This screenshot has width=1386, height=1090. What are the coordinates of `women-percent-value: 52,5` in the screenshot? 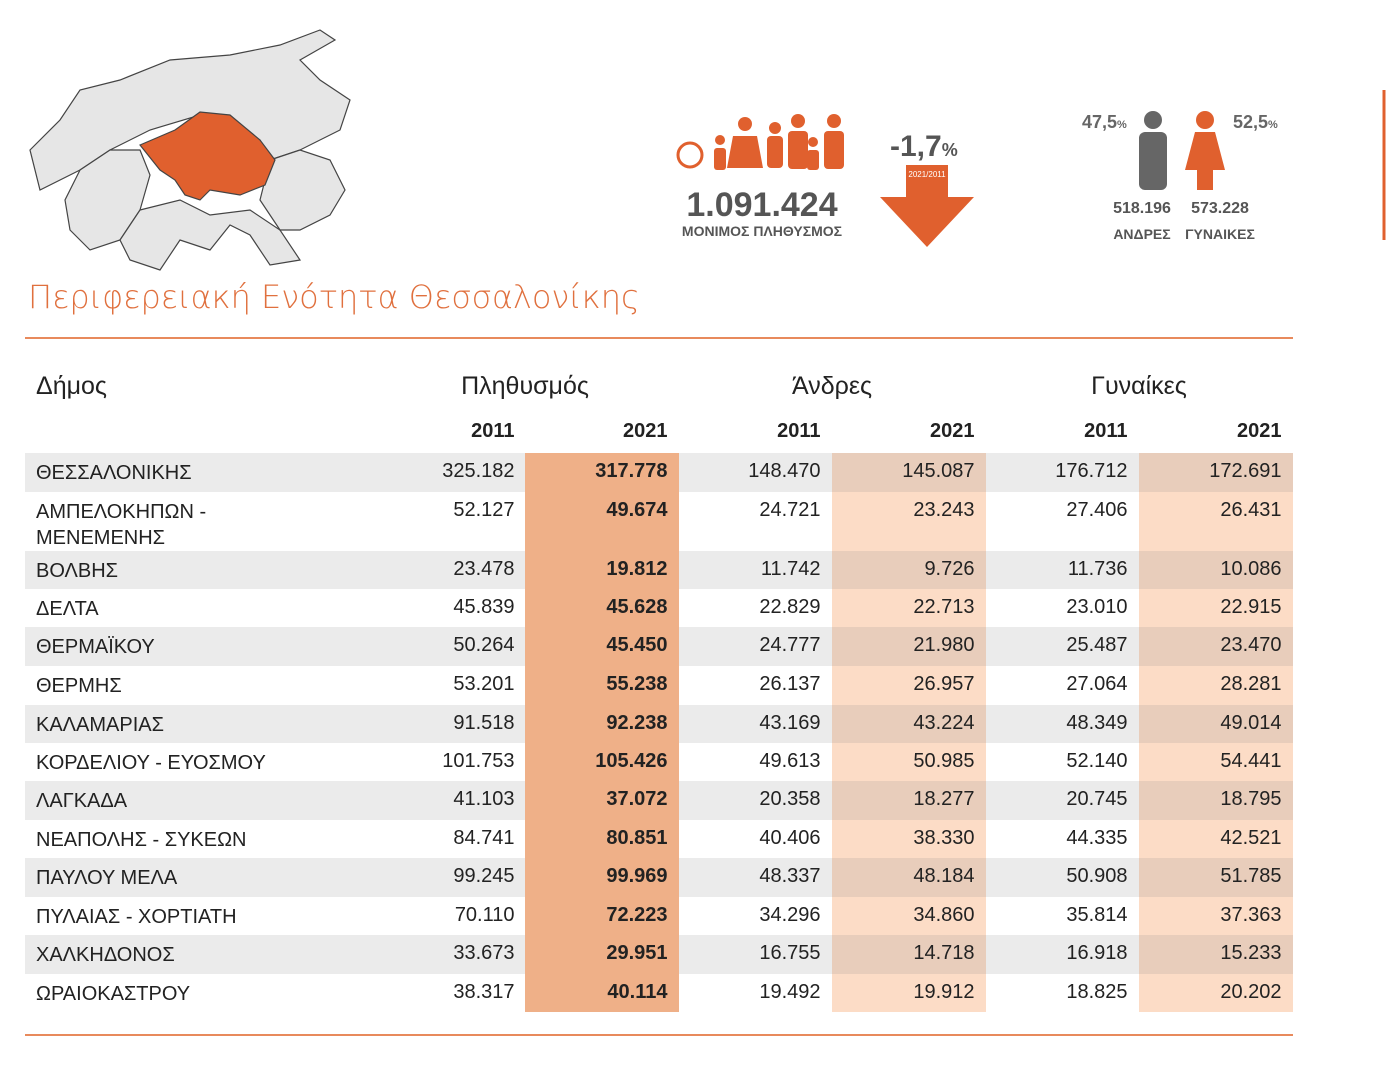 It's located at (1251, 122).